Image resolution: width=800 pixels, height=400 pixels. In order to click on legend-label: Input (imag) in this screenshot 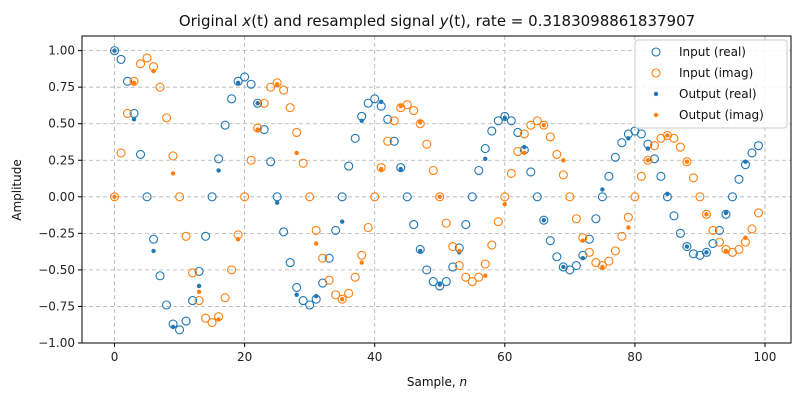, I will do `click(716, 73)`.